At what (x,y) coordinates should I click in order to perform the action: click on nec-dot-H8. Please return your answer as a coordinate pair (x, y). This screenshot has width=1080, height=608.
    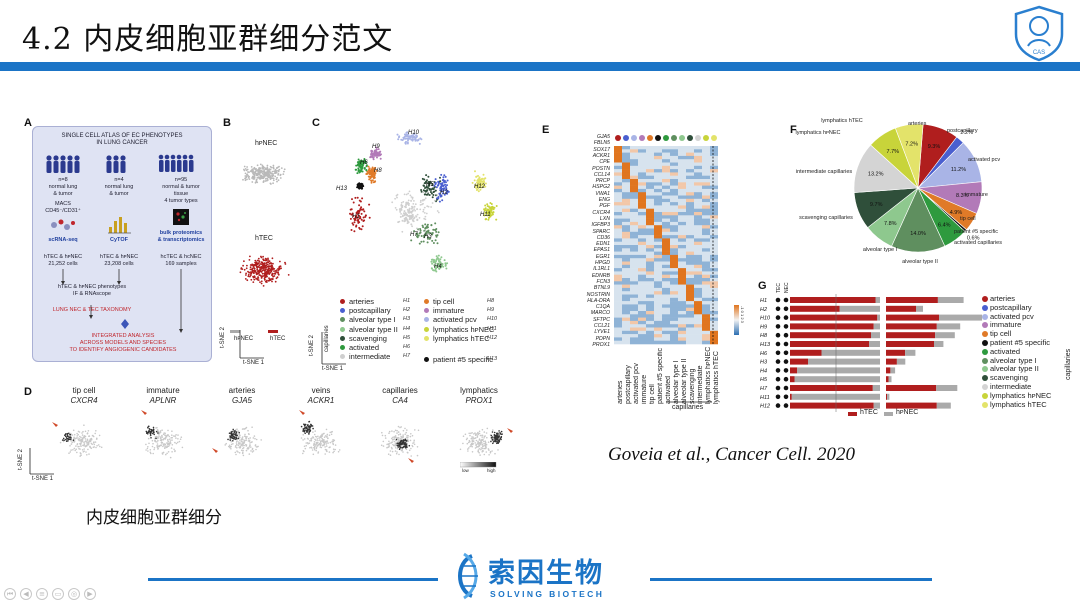
    Looking at the image, I should click on (786, 335).